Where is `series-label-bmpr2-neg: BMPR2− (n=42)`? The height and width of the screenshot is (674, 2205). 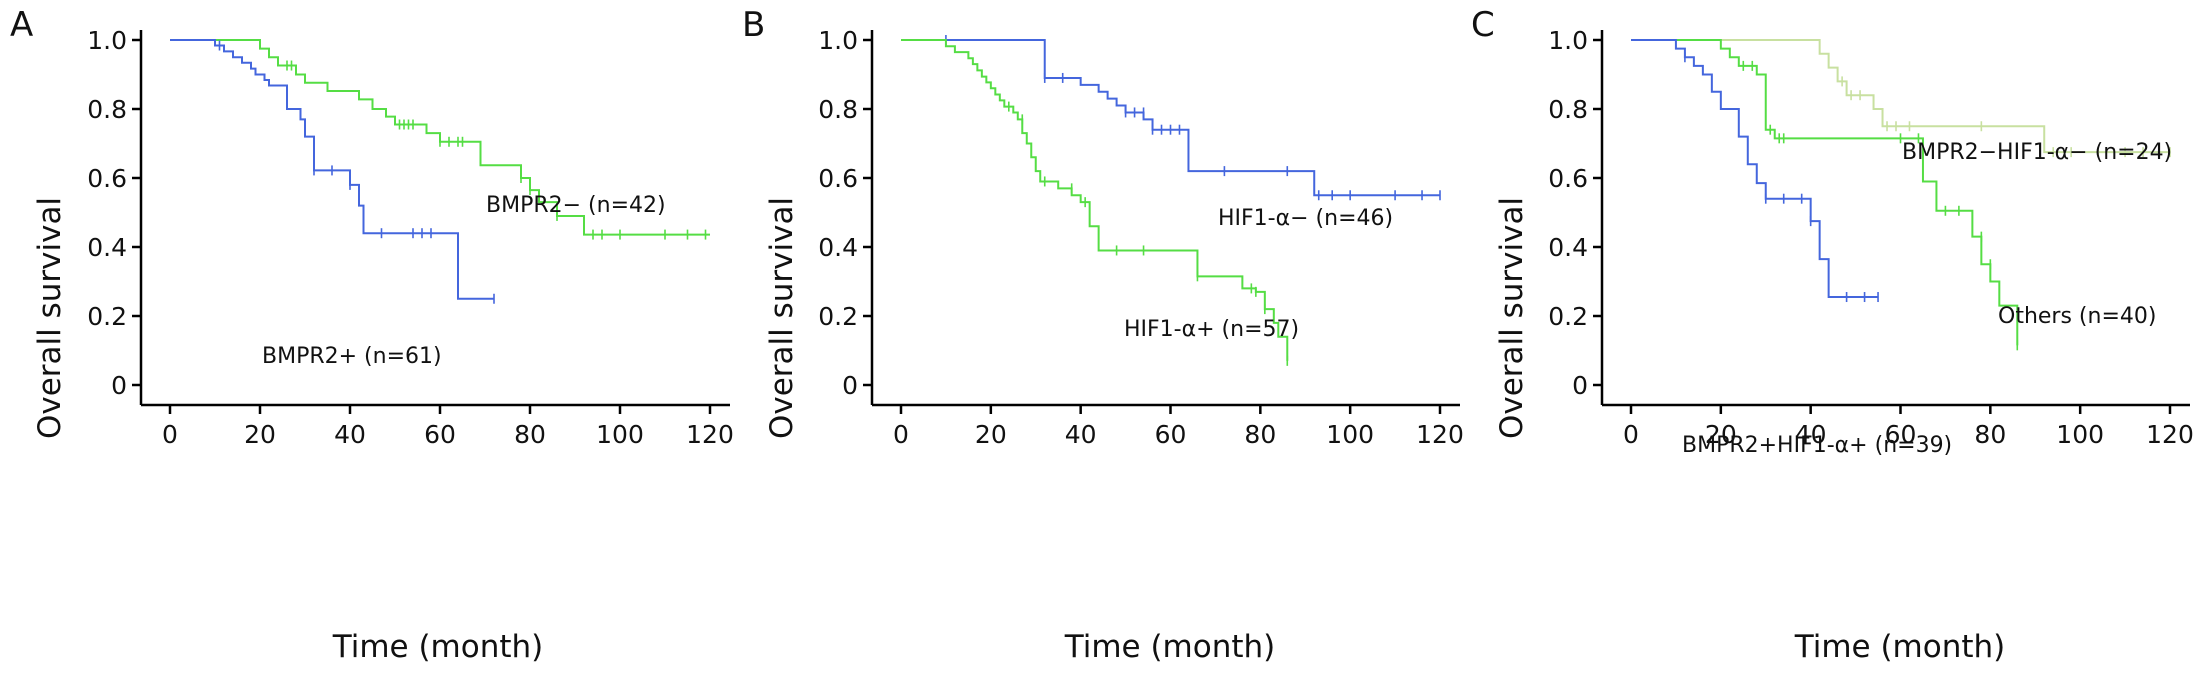 series-label-bmpr2-neg: BMPR2− (n=42) is located at coordinates (576, 205).